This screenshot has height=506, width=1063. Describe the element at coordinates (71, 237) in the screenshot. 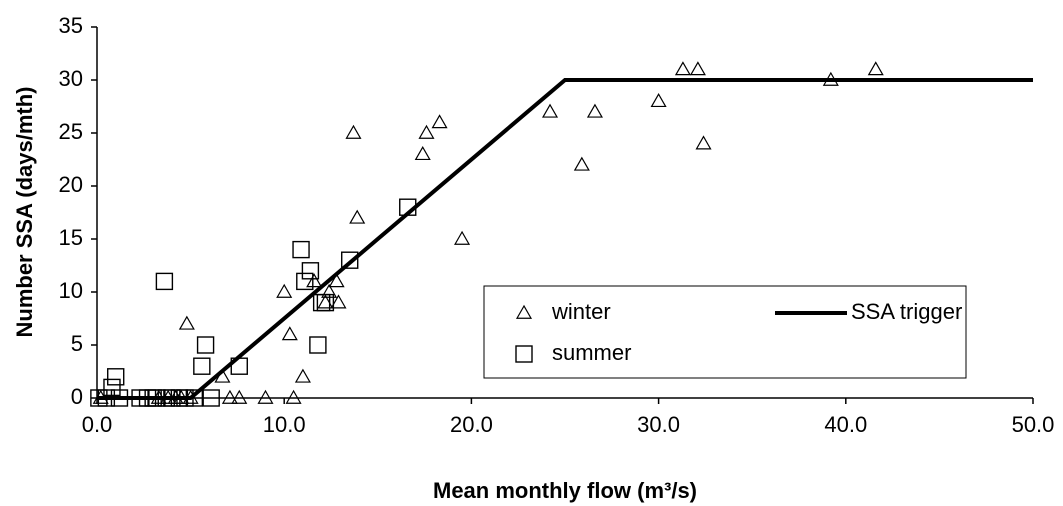

I see `y-tick-label: 15` at that location.